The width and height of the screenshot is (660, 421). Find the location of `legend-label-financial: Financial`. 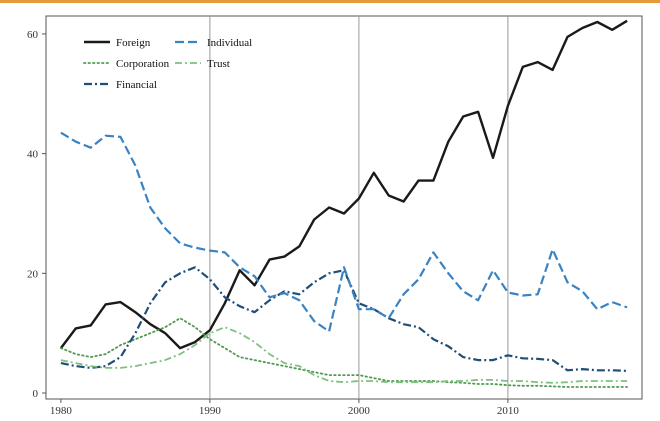

legend-label-financial: Financial is located at coordinates (136, 85).